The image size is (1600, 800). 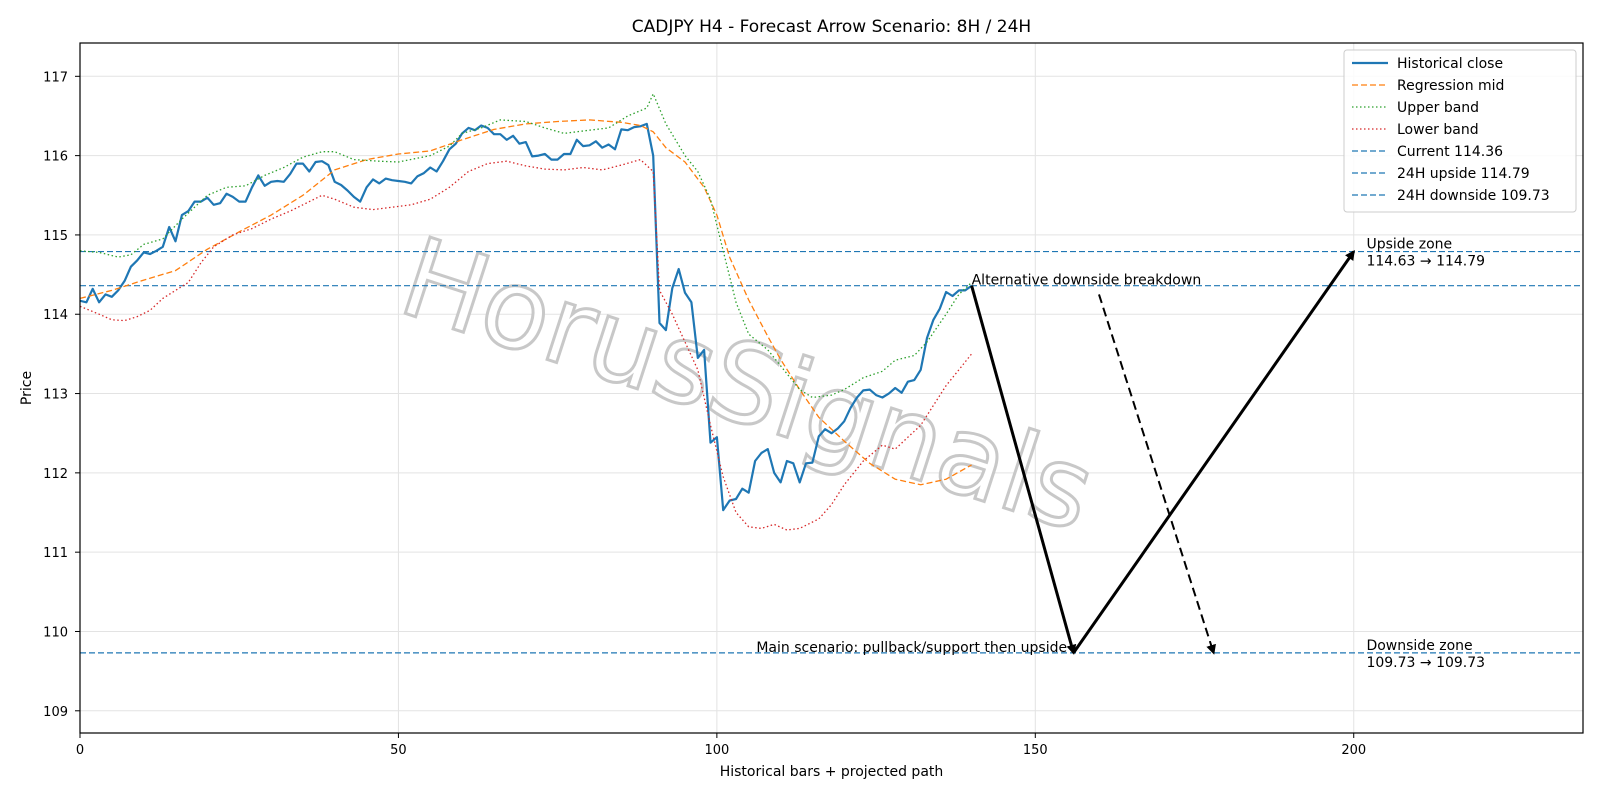 I want to click on x-tick-label: 150, so click(x=1035, y=750).